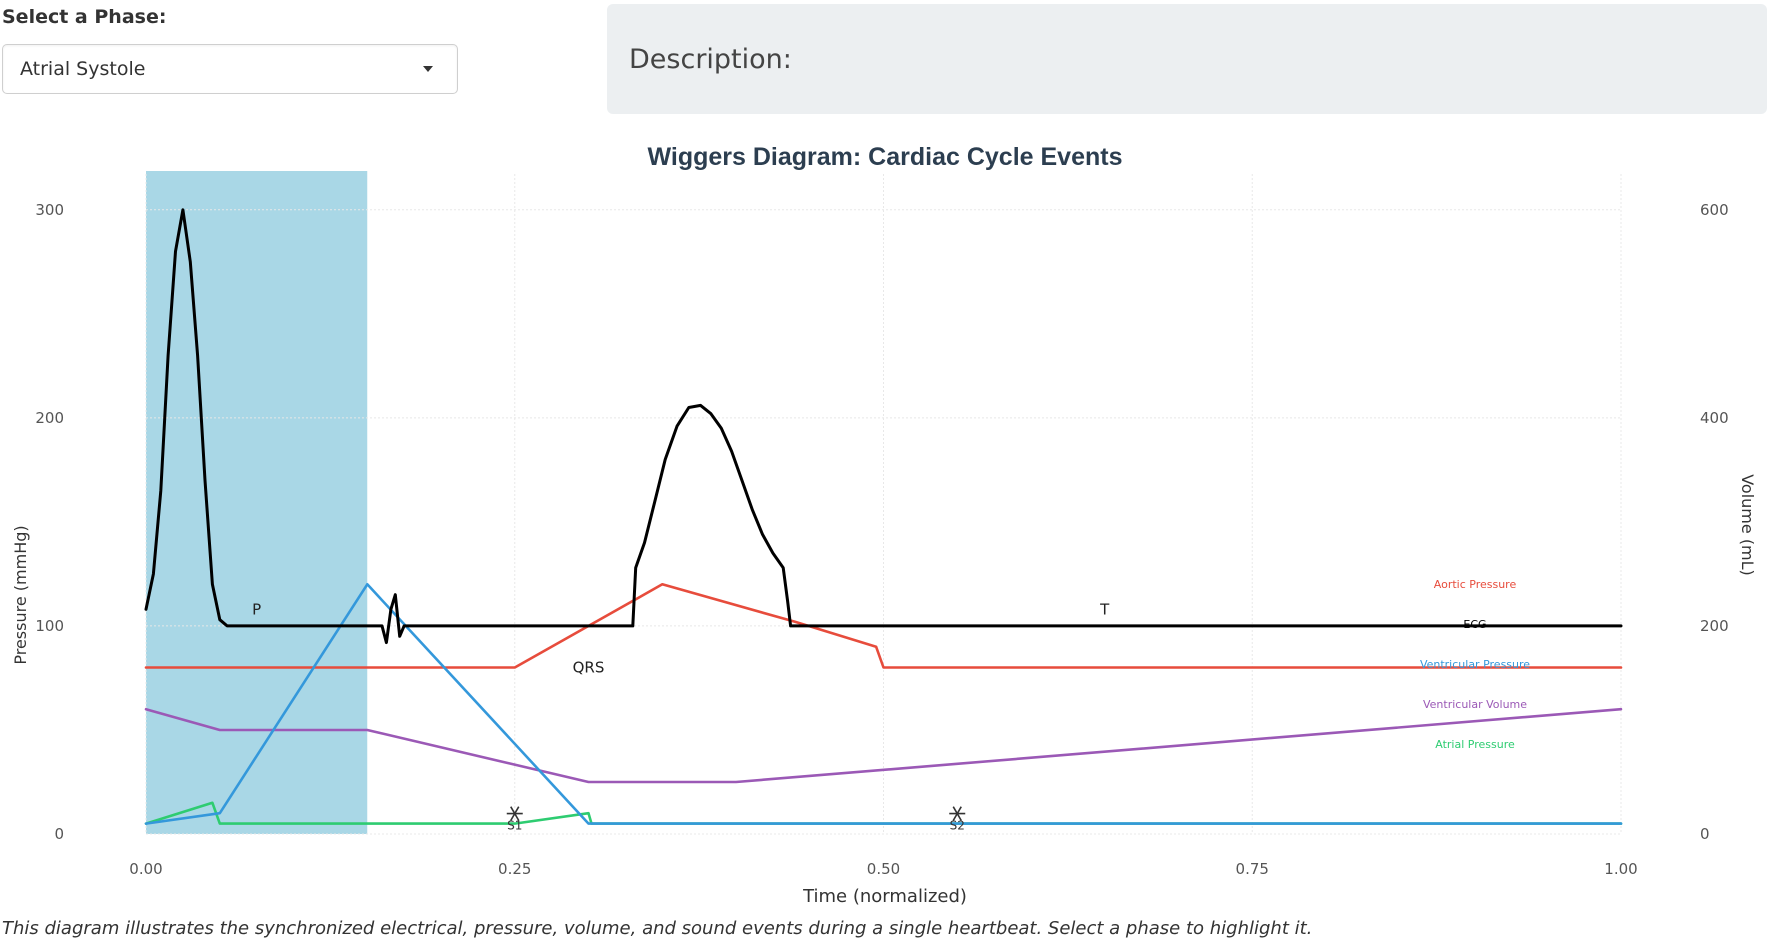 The height and width of the screenshot is (944, 1770). Describe the element at coordinates (83, 69) in the screenshot. I see `phase-select-value: Atrial Systole` at that location.